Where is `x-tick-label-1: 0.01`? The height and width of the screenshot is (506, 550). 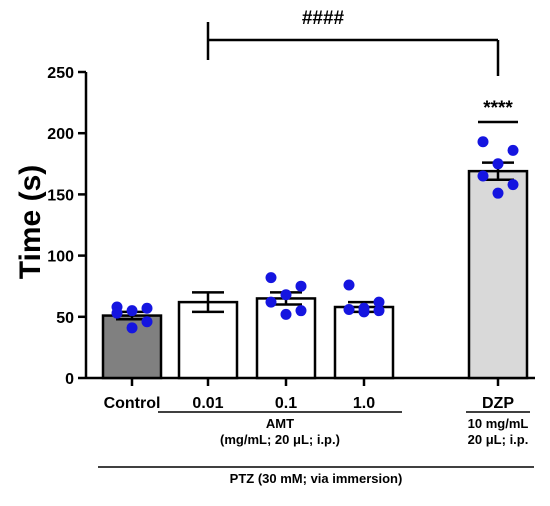 x-tick-label-1: 0.01 is located at coordinates (207, 403).